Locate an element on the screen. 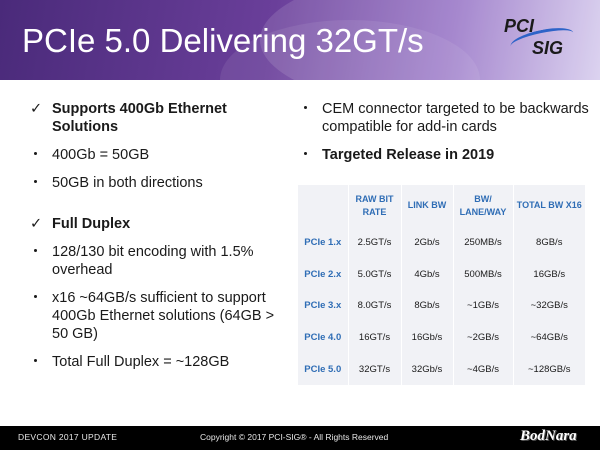 The image size is (600, 450). bullet-text: Targeted Release in 2019 is located at coordinates (408, 155).